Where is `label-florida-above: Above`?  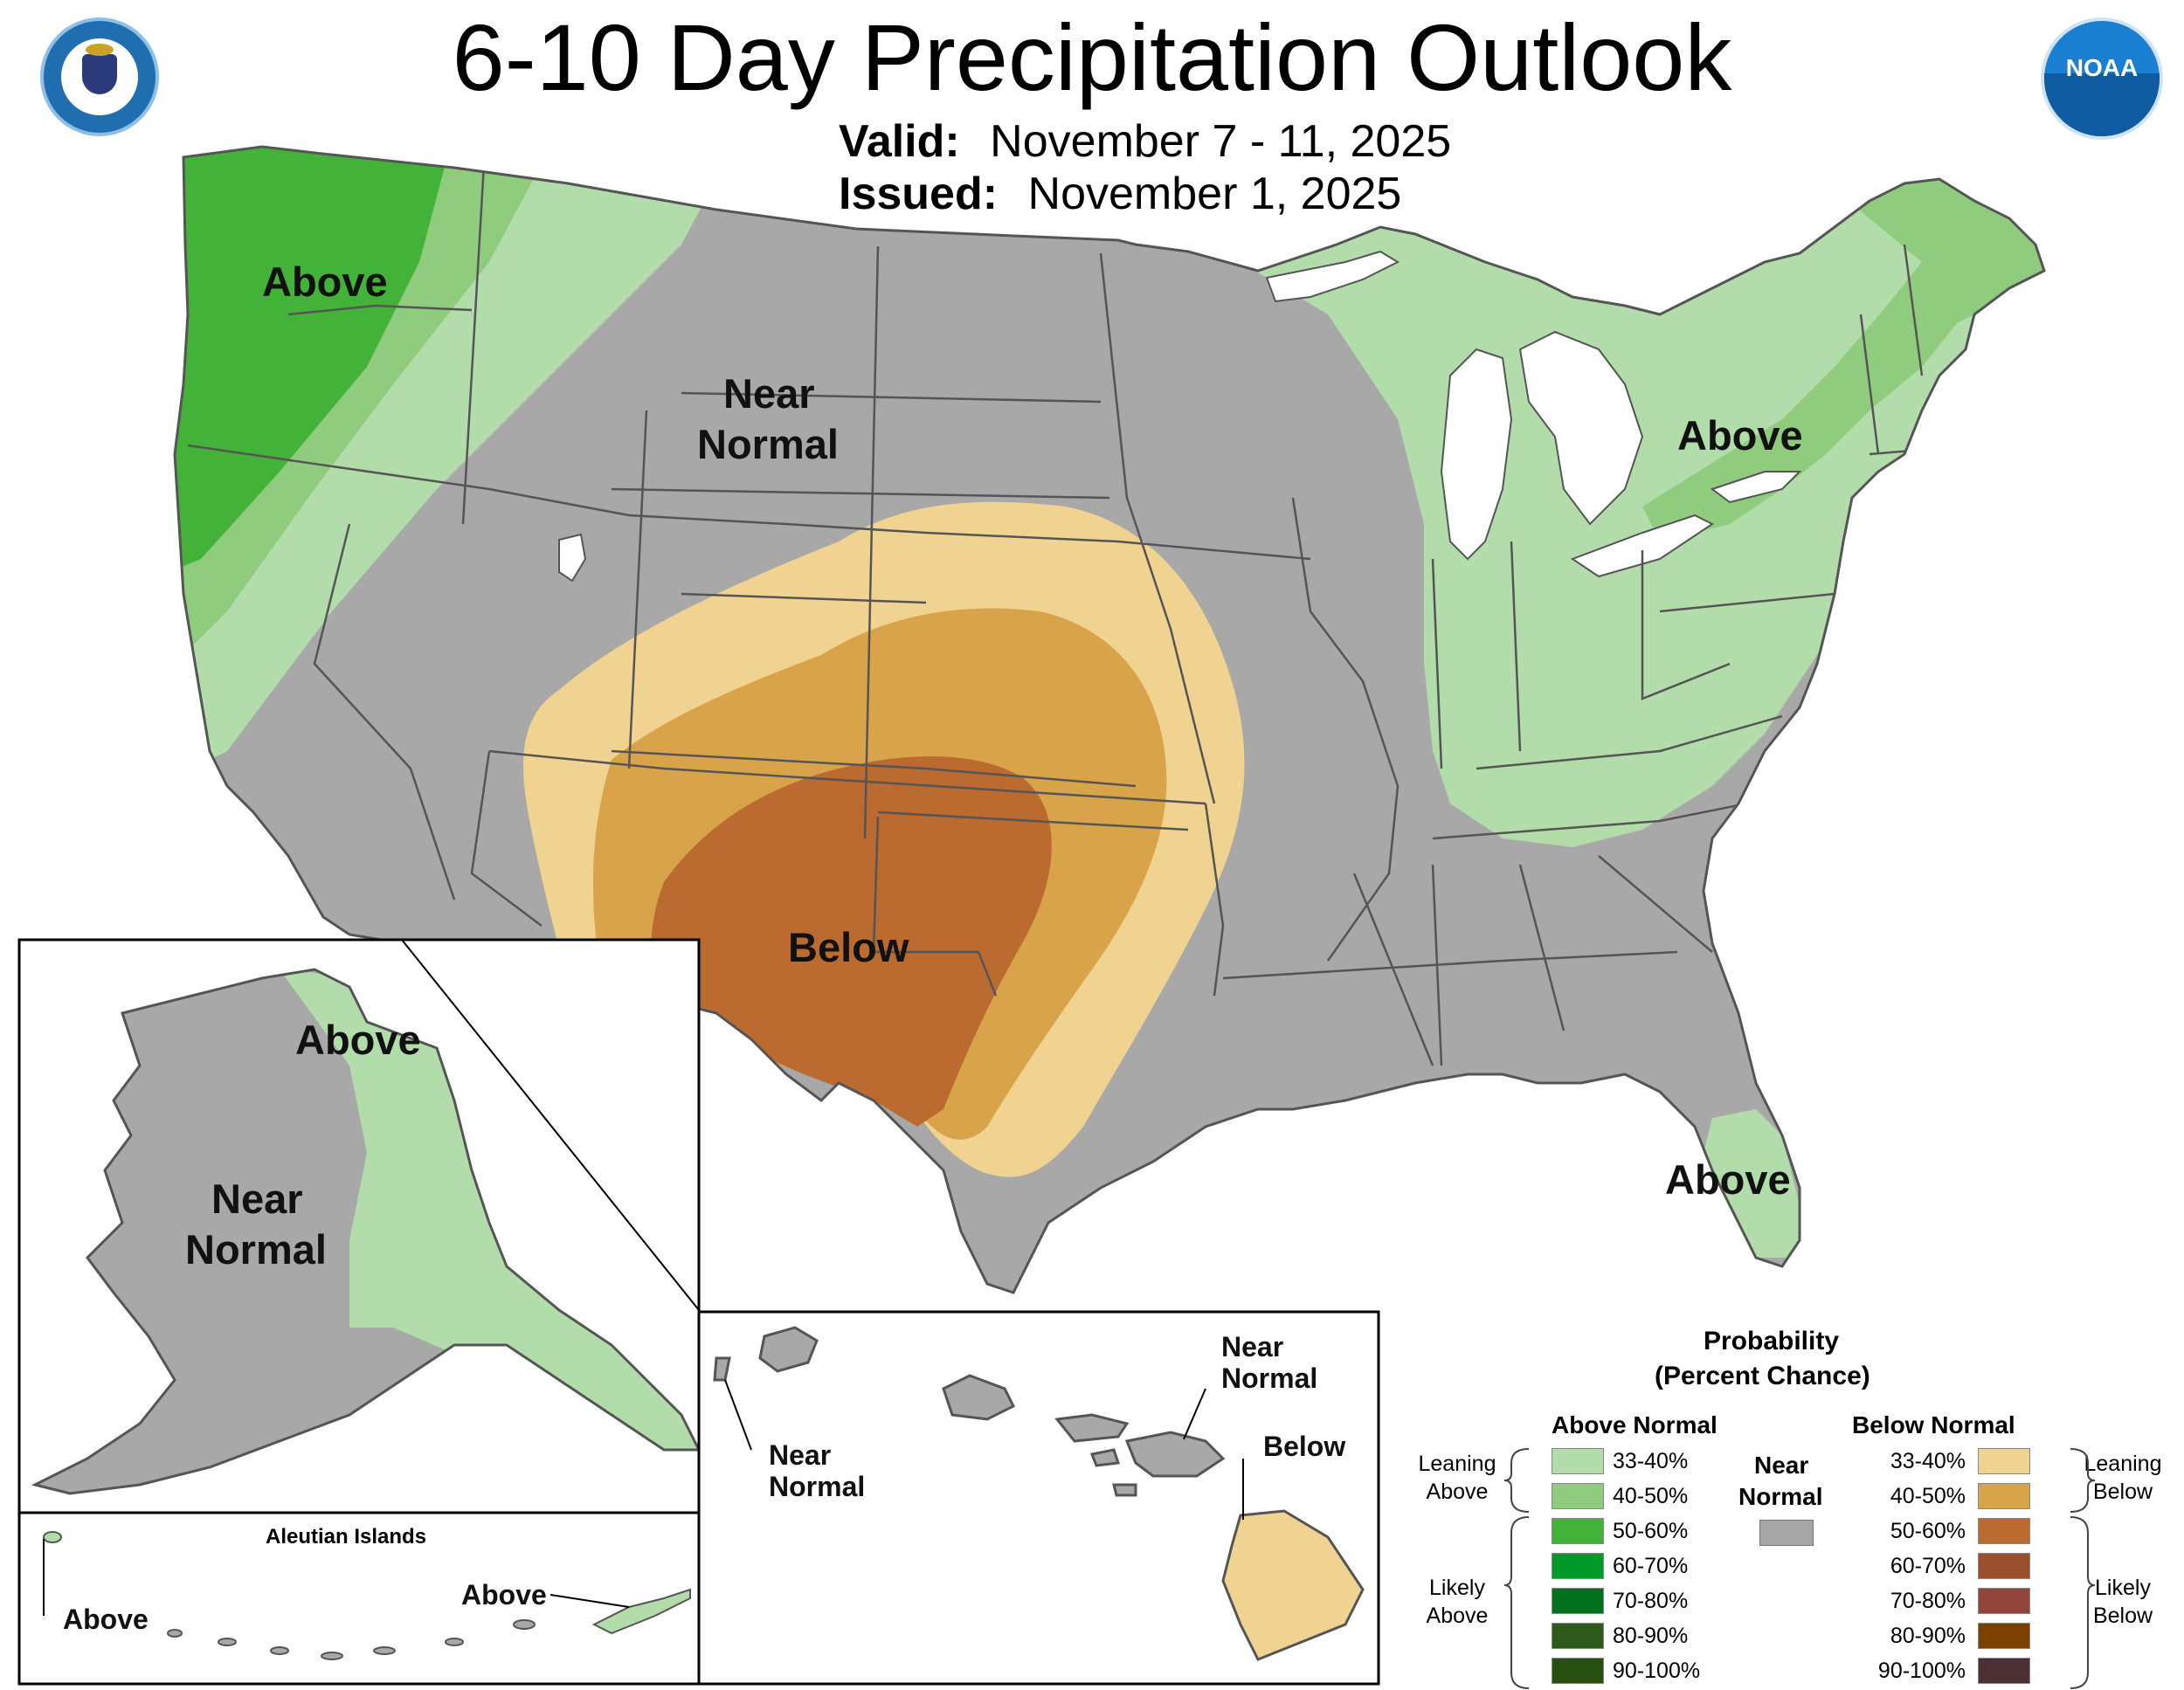 label-florida-above: Above is located at coordinates (1728, 1179).